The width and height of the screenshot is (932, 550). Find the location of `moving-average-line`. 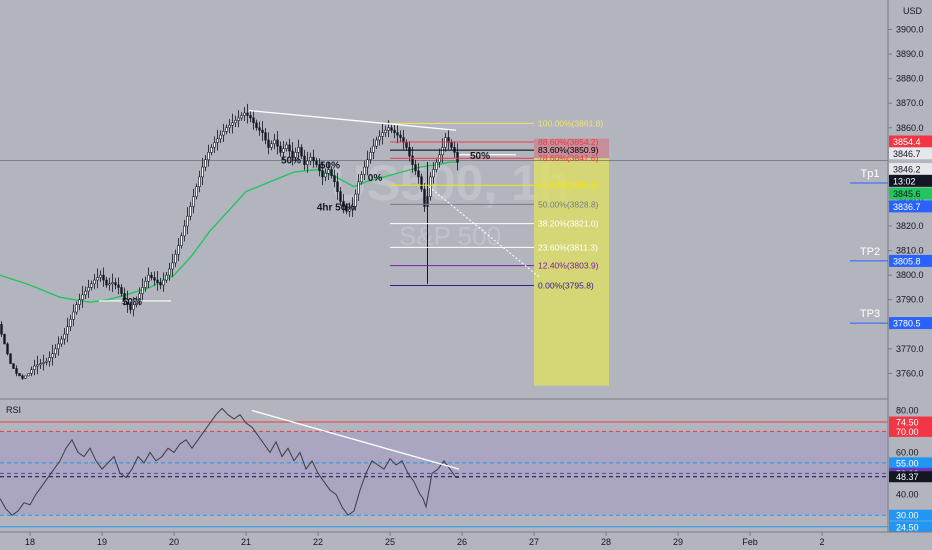

moving-average-line is located at coordinates (229, 232).